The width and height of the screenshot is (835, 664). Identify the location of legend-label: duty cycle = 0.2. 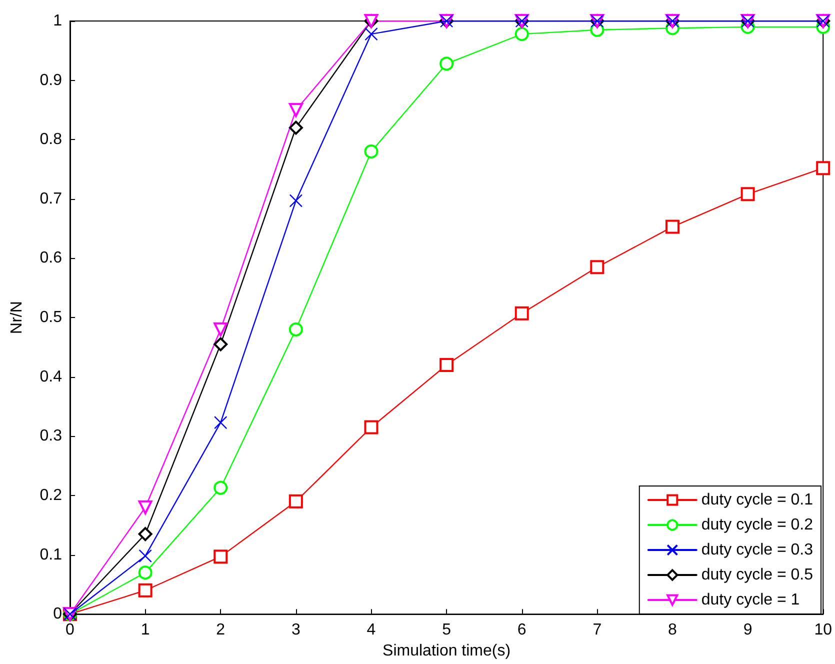
(757, 525).